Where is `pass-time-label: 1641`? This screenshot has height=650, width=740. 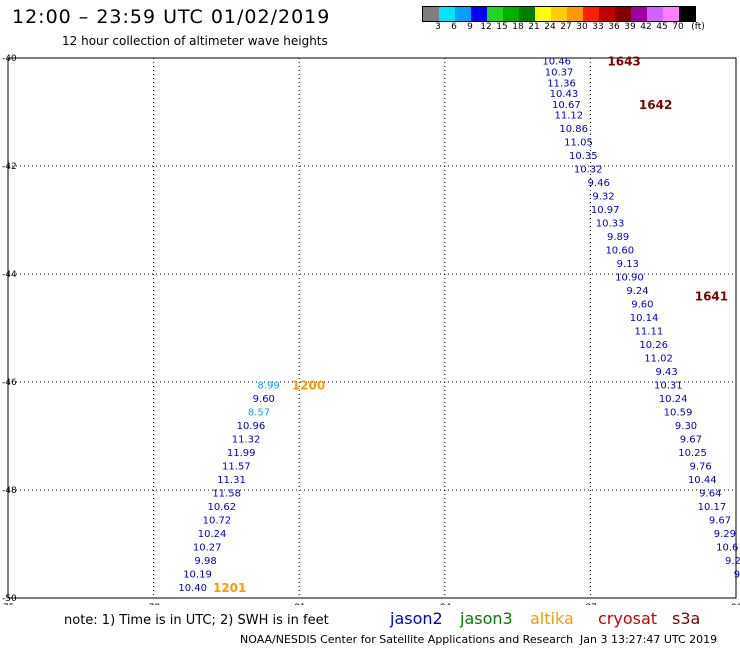 pass-time-label: 1641 is located at coordinates (711, 297).